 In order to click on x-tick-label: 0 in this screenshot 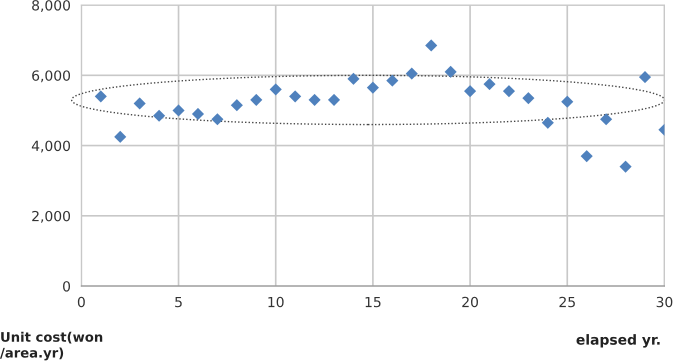, I will do `click(81, 302)`.